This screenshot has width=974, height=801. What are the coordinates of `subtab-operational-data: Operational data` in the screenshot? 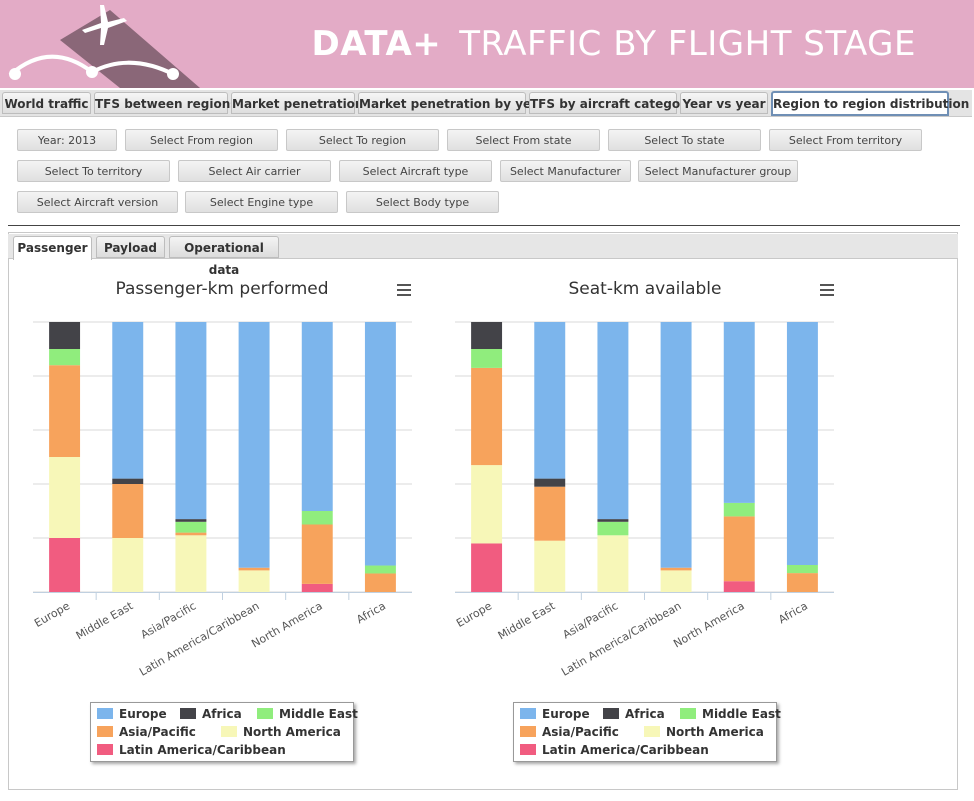 It's located at (224, 256).